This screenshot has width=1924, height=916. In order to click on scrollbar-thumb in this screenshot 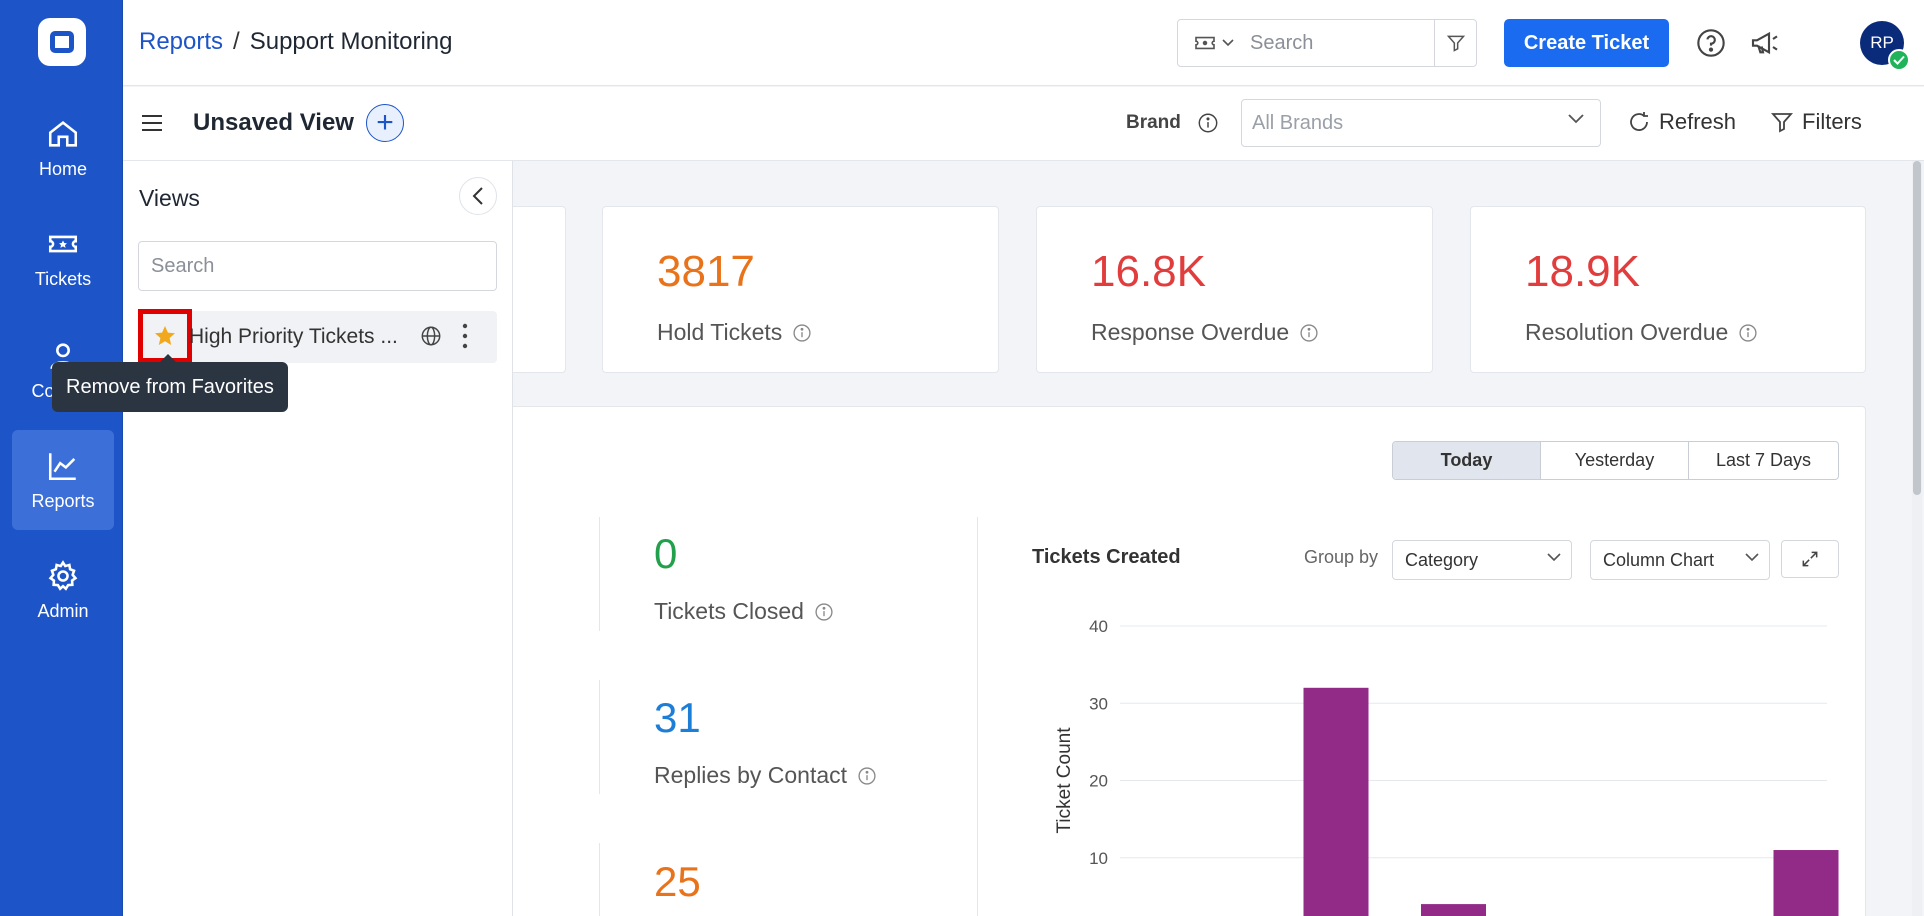, I will do `click(1917, 328)`.